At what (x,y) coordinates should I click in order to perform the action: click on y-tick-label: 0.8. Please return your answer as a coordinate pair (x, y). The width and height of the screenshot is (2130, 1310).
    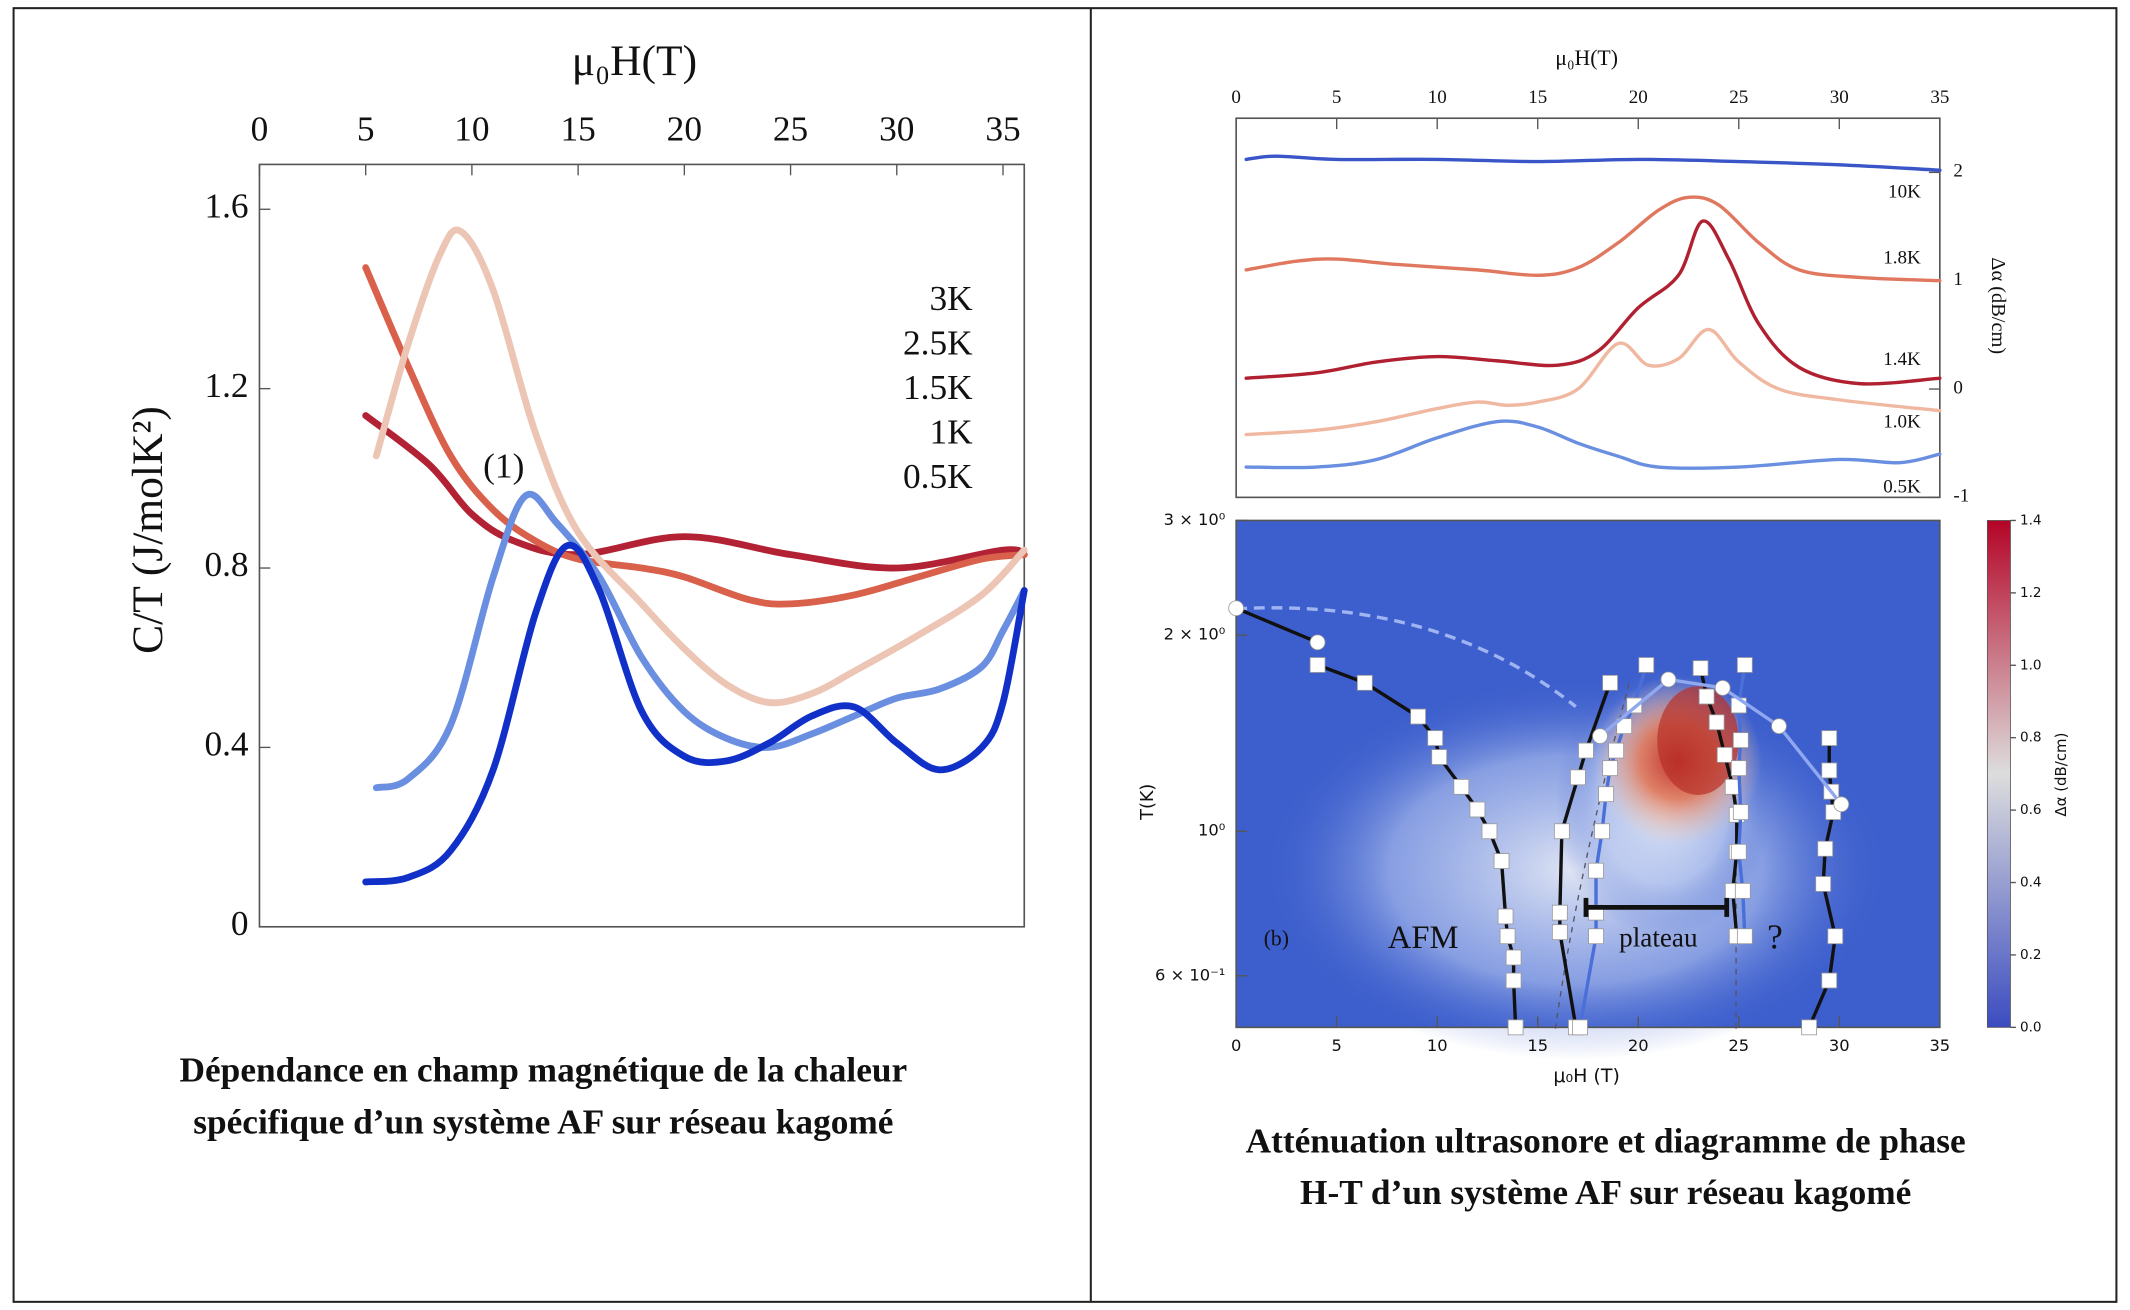
    Looking at the image, I should click on (226, 564).